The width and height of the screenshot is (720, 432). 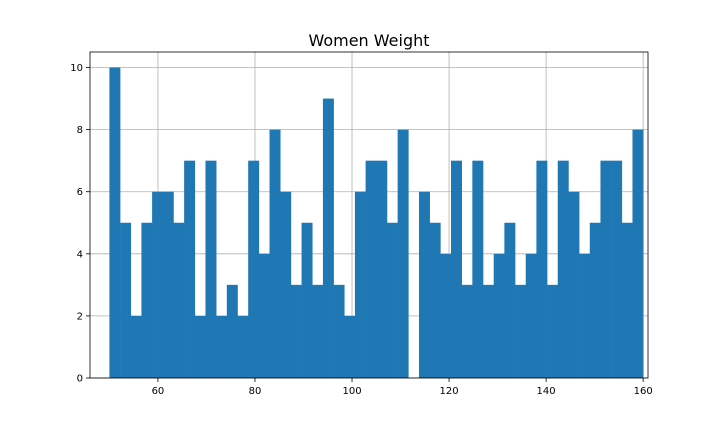 I want to click on y-tick-label: 8, so click(x=80, y=130).